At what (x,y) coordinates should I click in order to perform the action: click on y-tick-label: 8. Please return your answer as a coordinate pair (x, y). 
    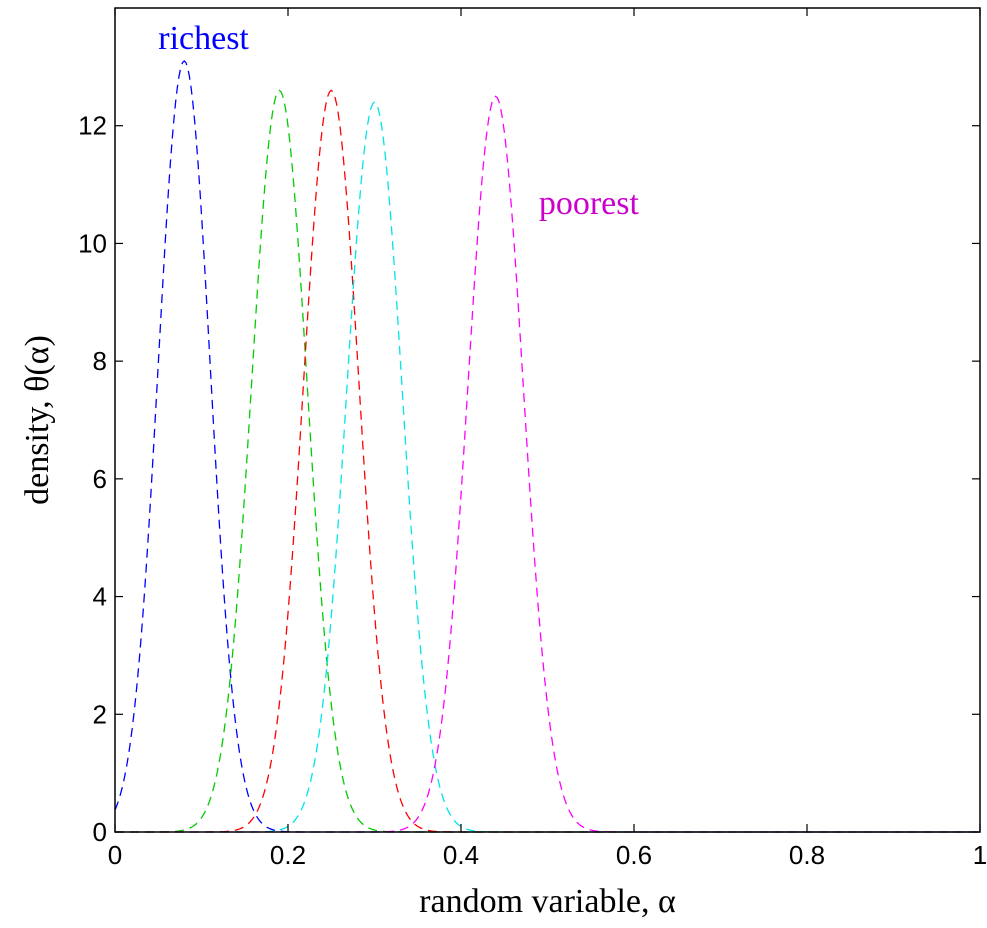
    Looking at the image, I should click on (100, 361).